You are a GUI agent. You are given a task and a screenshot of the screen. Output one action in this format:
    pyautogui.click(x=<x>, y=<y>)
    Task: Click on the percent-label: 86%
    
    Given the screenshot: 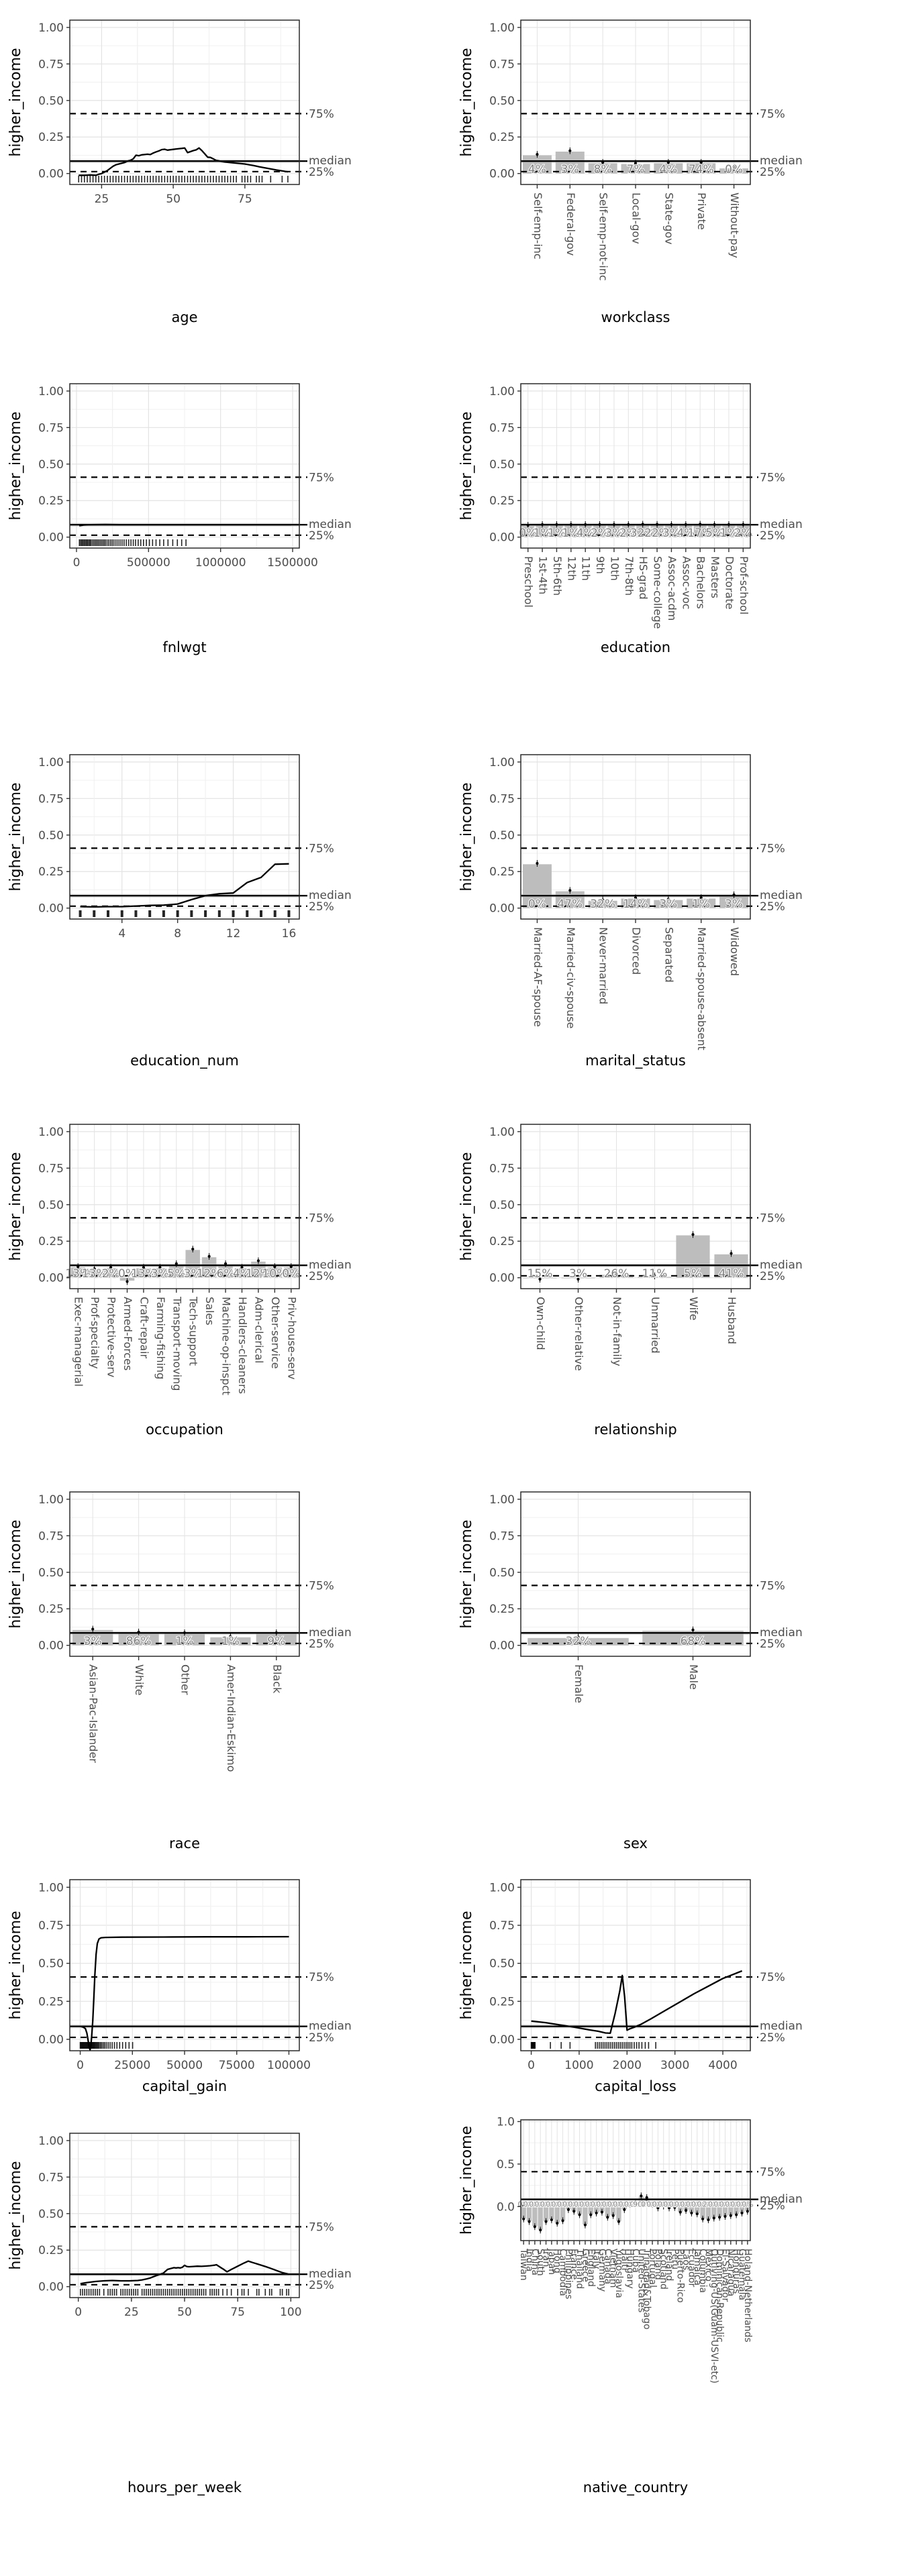 What is the action you would take?
    pyautogui.click(x=139, y=1641)
    